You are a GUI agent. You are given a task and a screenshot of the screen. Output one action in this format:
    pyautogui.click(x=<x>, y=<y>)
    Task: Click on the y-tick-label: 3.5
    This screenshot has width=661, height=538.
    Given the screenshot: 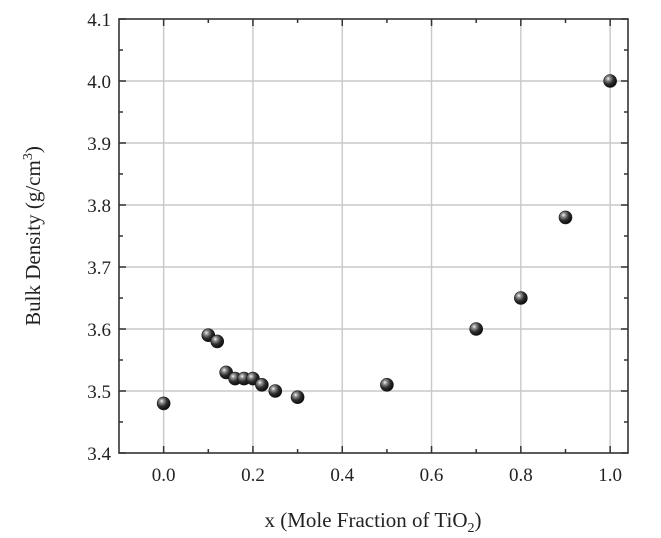 What is the action you would take?
    pyautogui.click(x=99, y=392)
    